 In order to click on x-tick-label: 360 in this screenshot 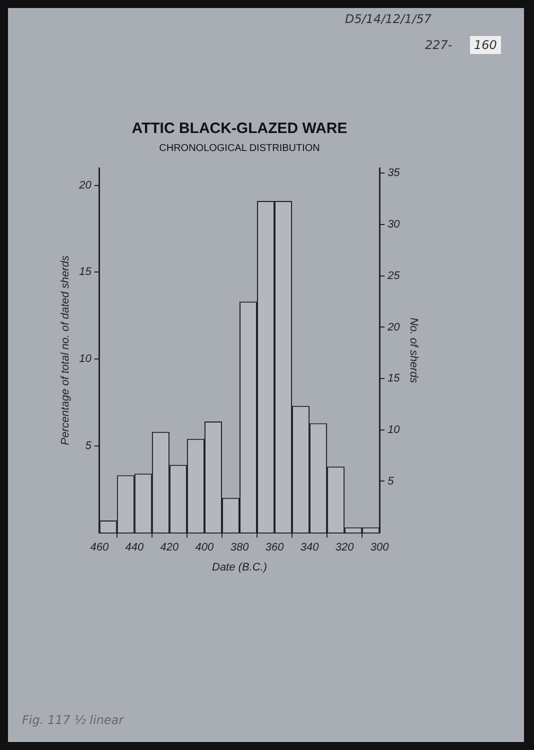, I will do `click(275, 547)`.